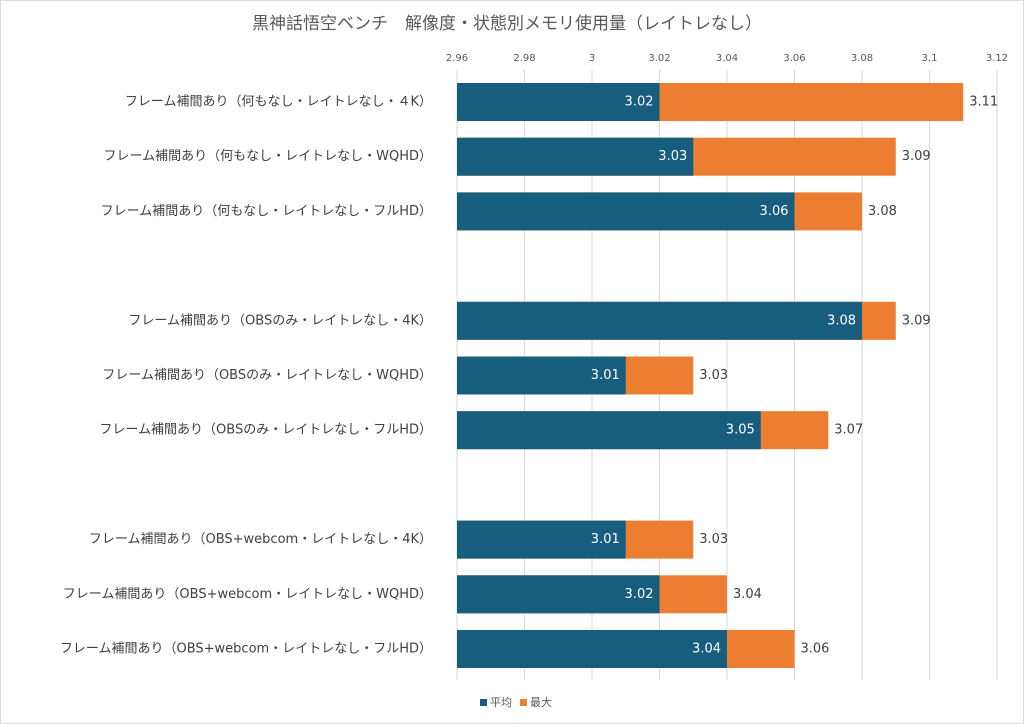 Image resolution: width=1024 pixels, height=724 pixels. I want to click on y-tick-label: フレーム補間あり（何もなし・レイトレなし・４K）, so click(278, 102).